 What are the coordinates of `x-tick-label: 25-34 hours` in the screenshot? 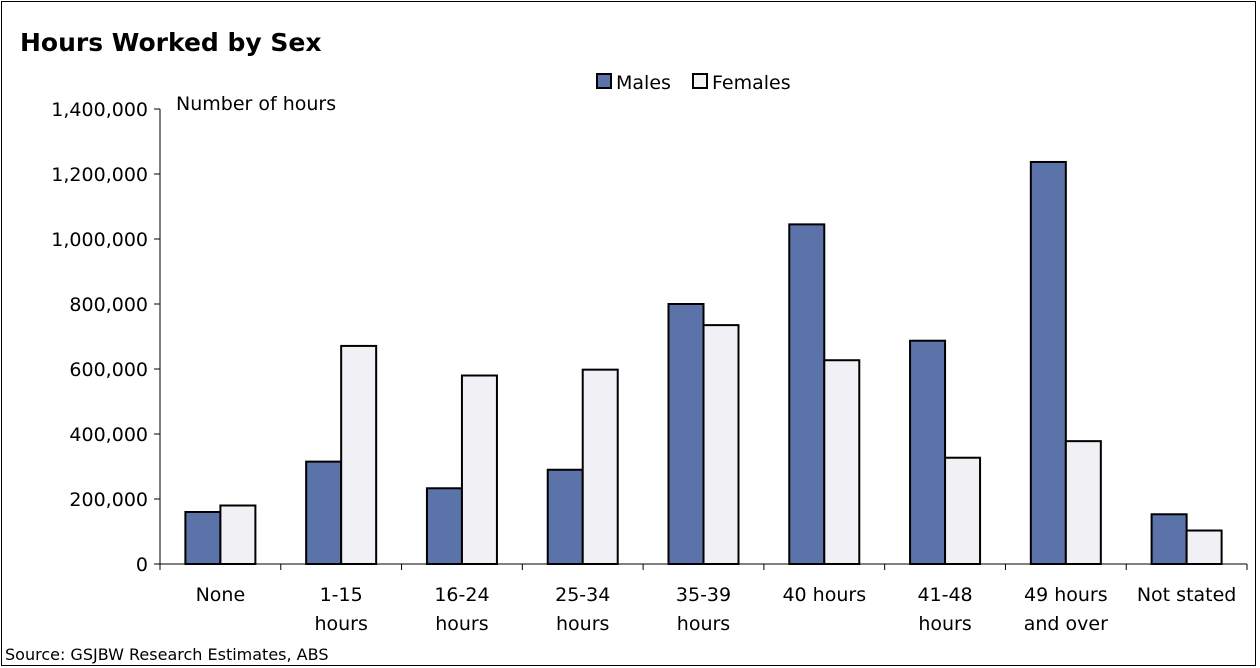 It's located at (582, 609).